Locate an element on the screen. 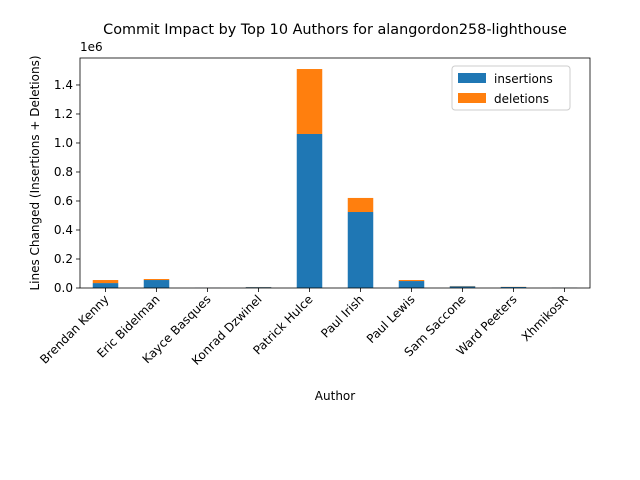  x-axis-label: Author is located at coordinates (335, 396).